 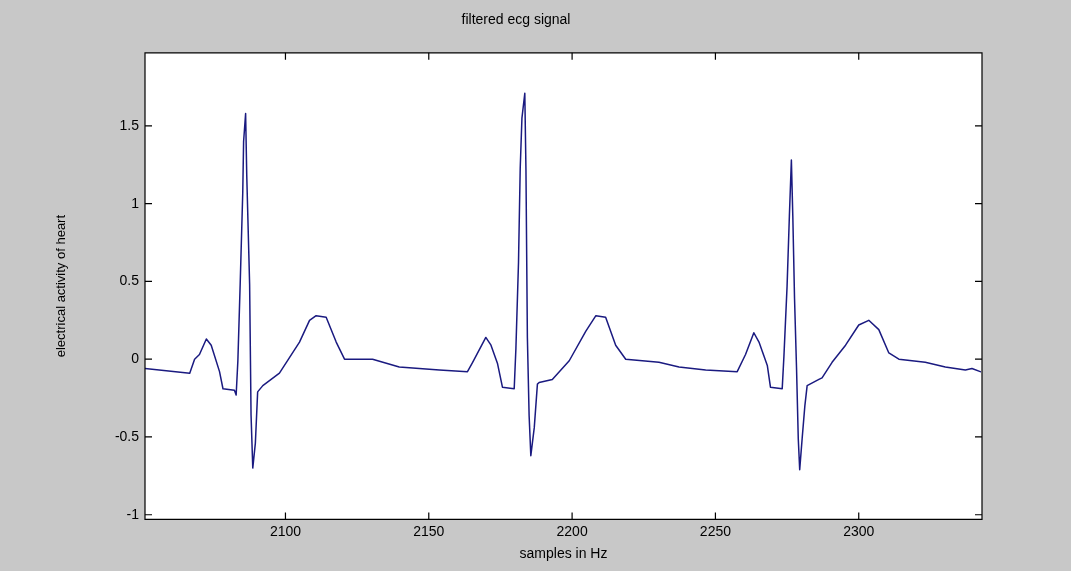 What do you see at coordinates (285, 530) in the screenshot?
I see `x-tick-label: 2100` at bounding box center [285, 530].